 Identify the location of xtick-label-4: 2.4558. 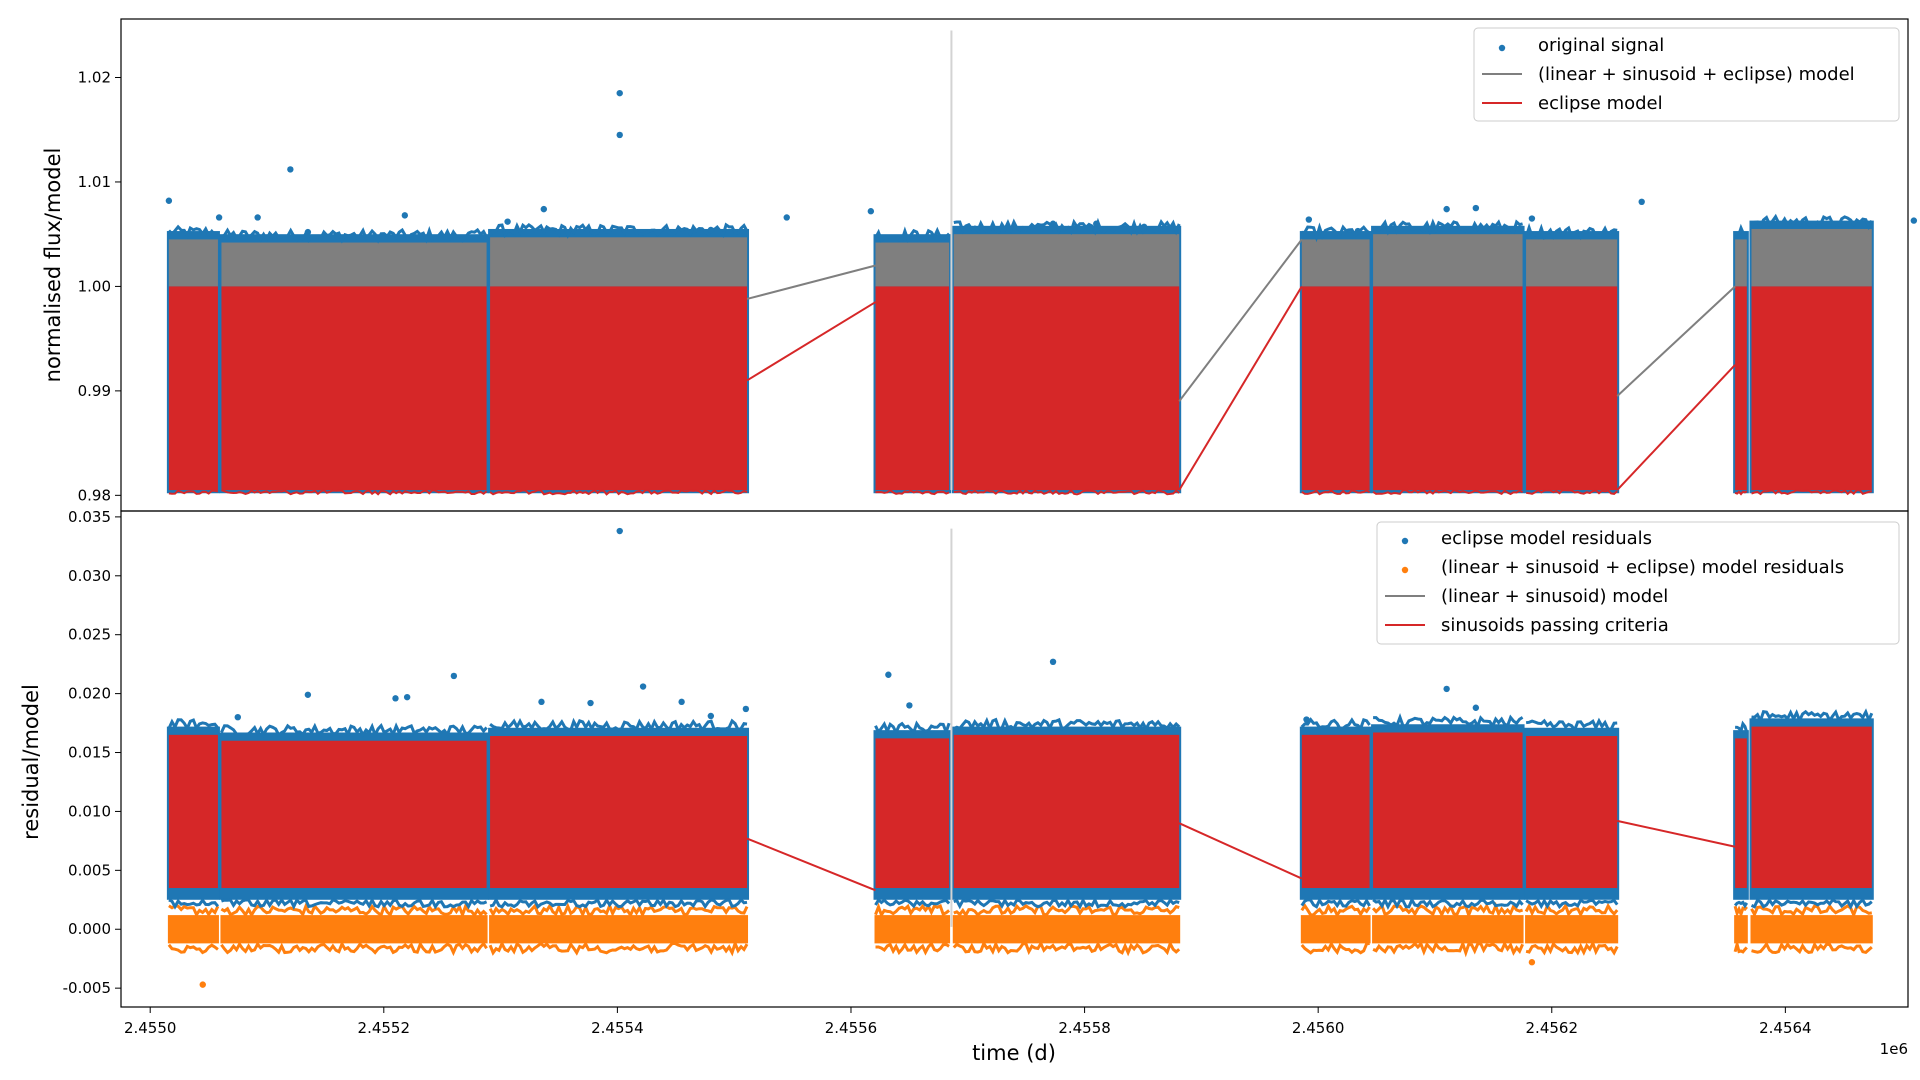
(1084, 1028).